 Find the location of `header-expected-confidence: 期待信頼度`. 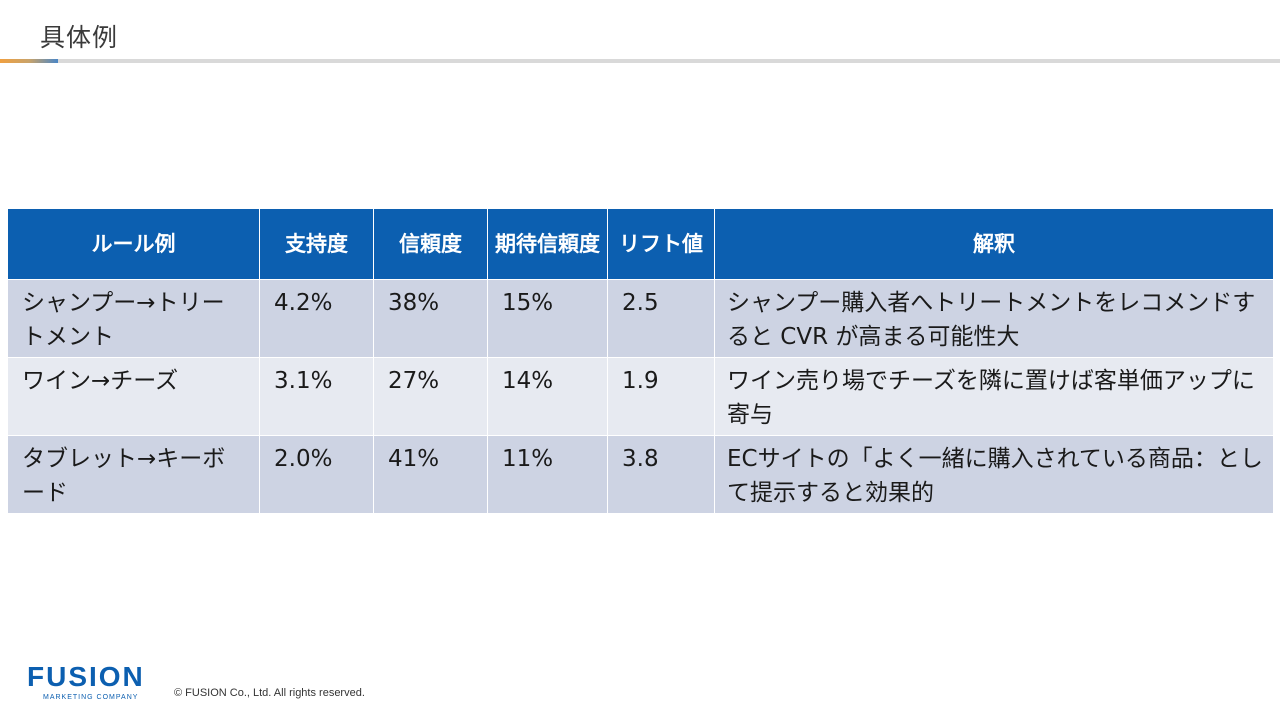

header-expected-confidence: 期待信頼度 is located at coordinates (547, 244).